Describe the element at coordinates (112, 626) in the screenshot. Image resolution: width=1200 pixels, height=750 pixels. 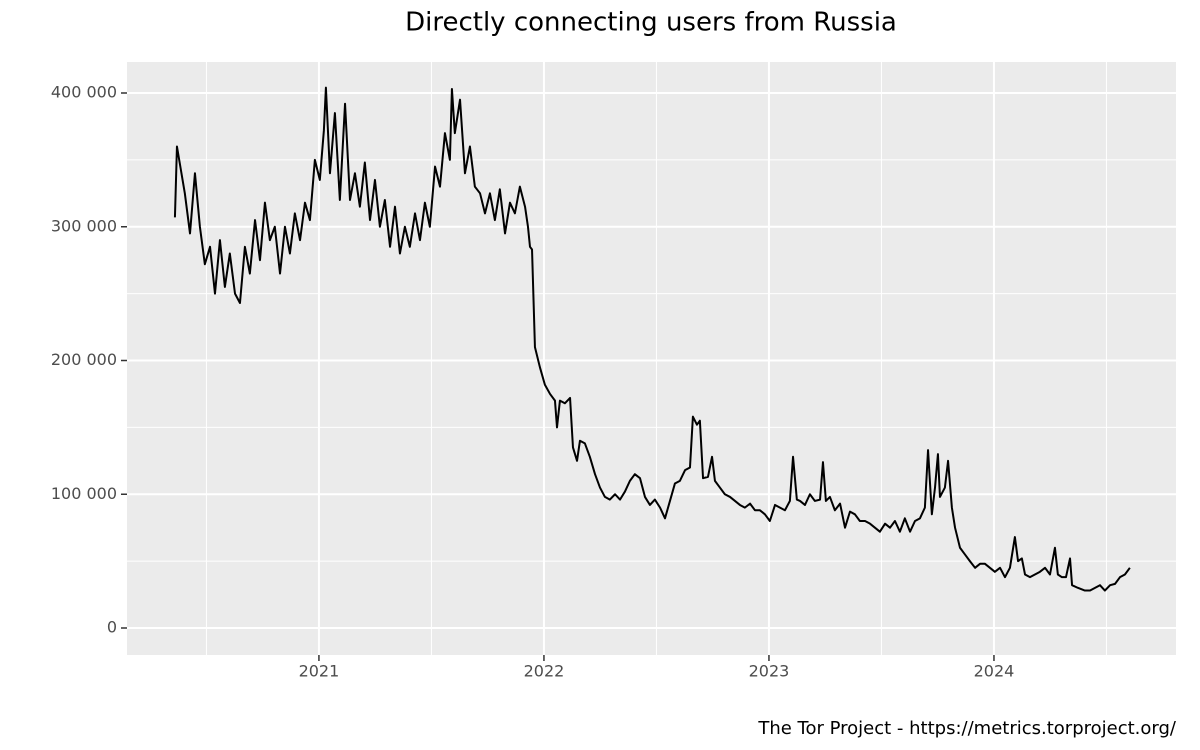
I see `y-tick-label: 0` at that location.